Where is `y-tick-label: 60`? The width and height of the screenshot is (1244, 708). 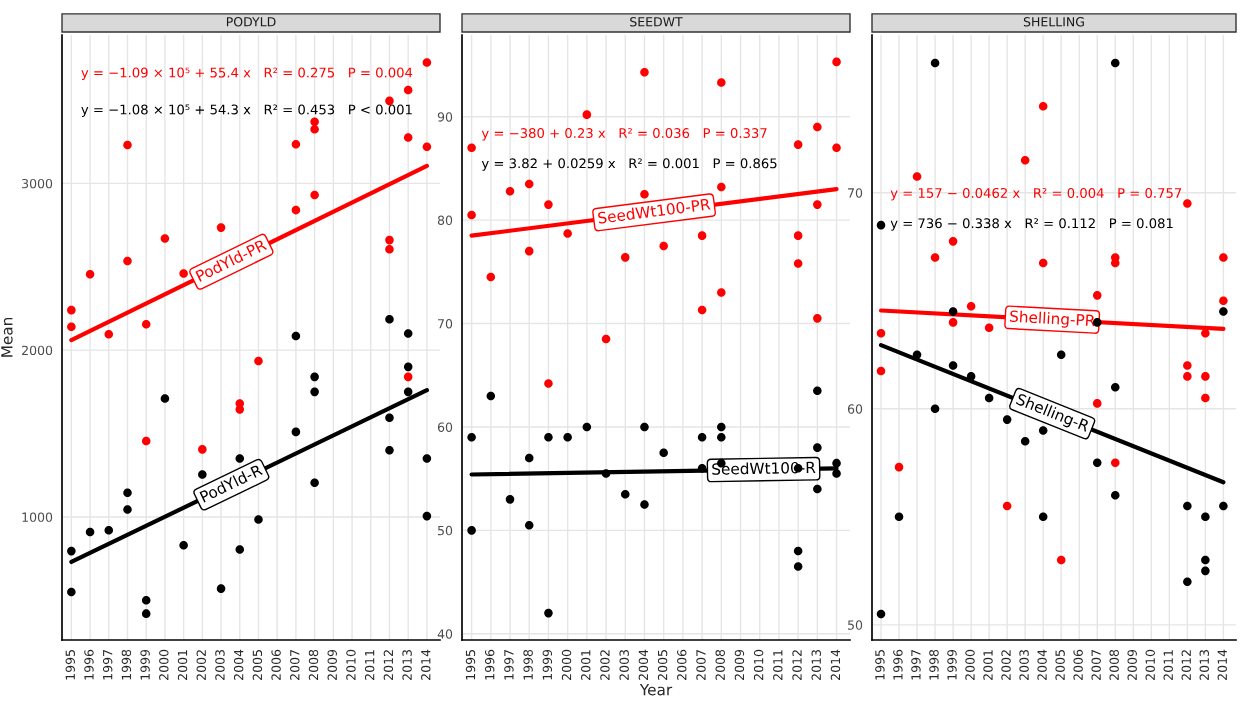 y-tick-label: 60 is located at coordinates (445, 427).